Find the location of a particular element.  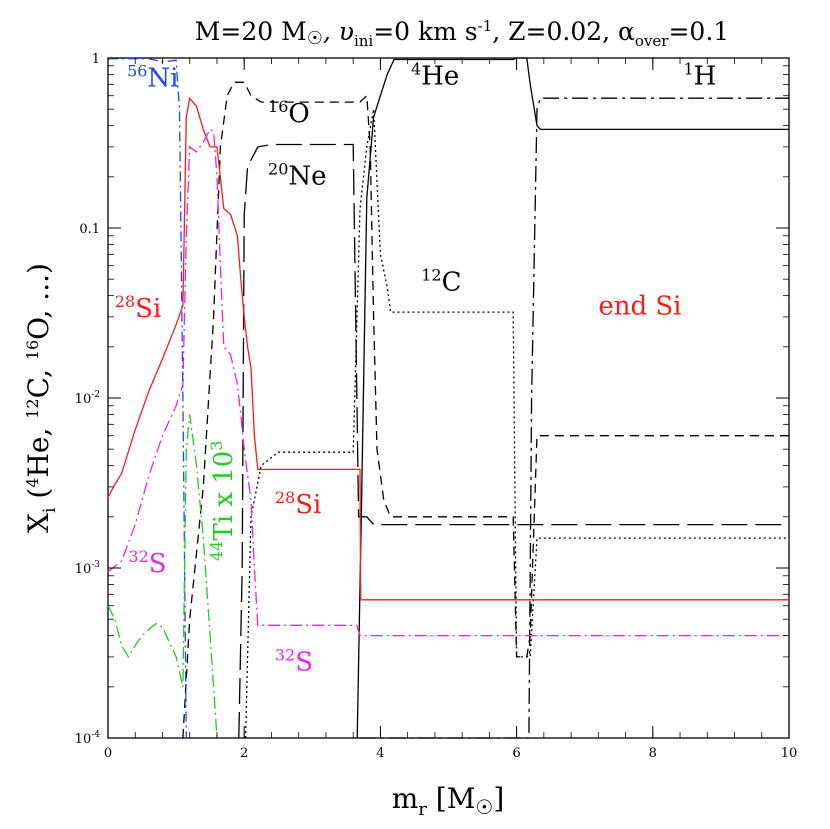

xlabel-sun: ☉ is located at coordinates (484, 807).